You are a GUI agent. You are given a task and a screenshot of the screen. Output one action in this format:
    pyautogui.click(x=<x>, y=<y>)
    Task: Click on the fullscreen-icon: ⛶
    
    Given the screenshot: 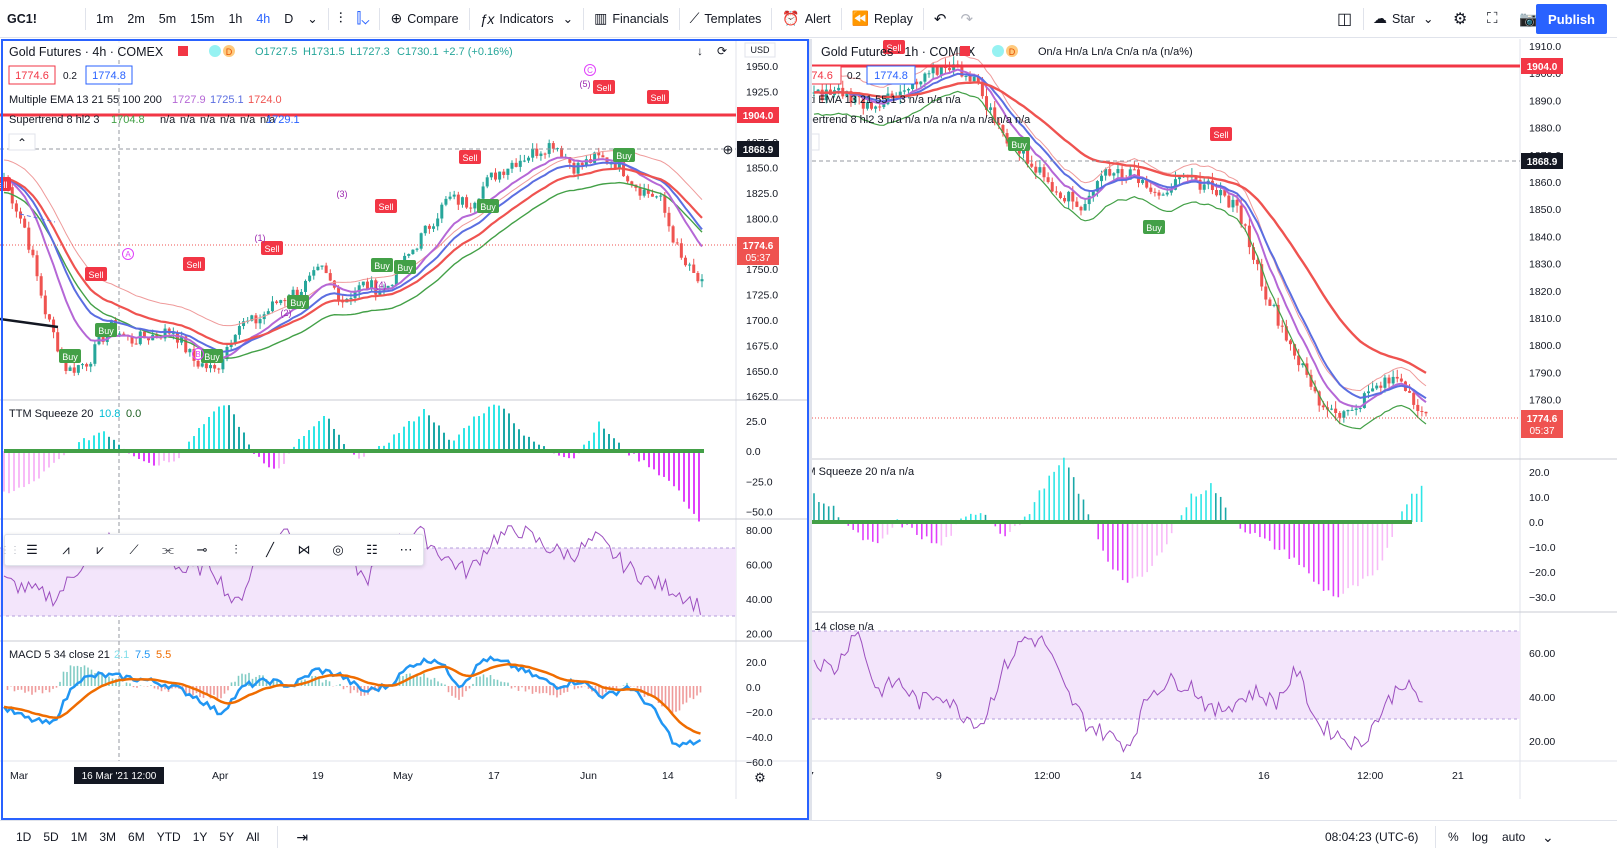 What is the action you would take?
    pyautogui.click(x=1492, y=18)
    